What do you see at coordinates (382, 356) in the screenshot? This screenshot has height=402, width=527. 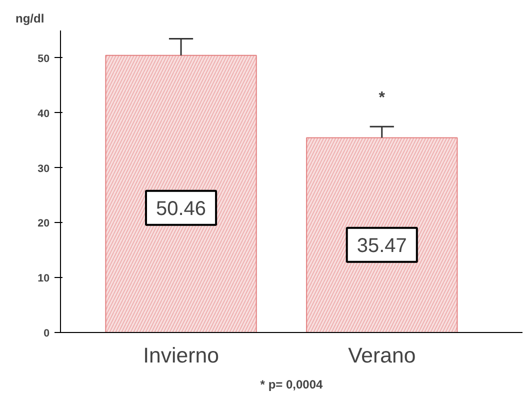 I see `x-tick-label: Verano` at bounding box center [382, 356].